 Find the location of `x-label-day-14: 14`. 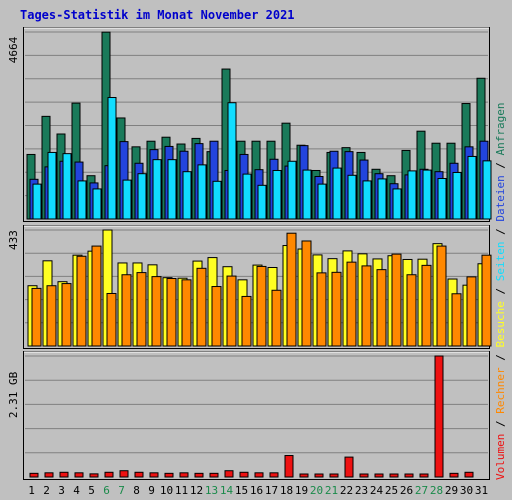

x-label-day-14: 14 is located at coordinates (227, 490).